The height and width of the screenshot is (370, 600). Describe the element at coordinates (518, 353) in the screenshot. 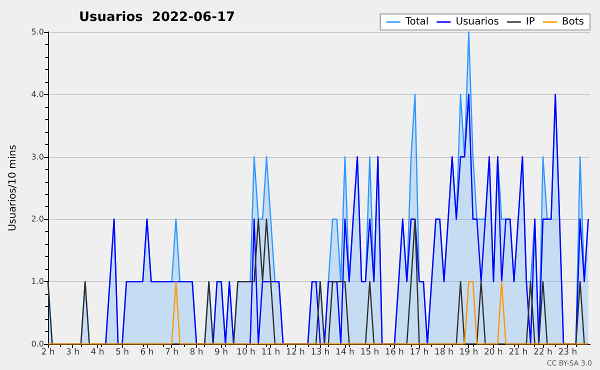

I see `x-tick-label: 21 h` at that location.